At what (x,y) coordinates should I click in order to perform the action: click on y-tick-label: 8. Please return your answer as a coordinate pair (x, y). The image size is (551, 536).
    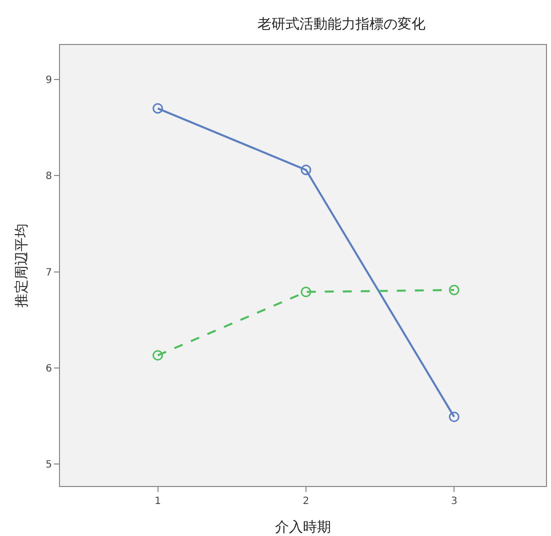
    Looking at the image, I should click on (49, 176).